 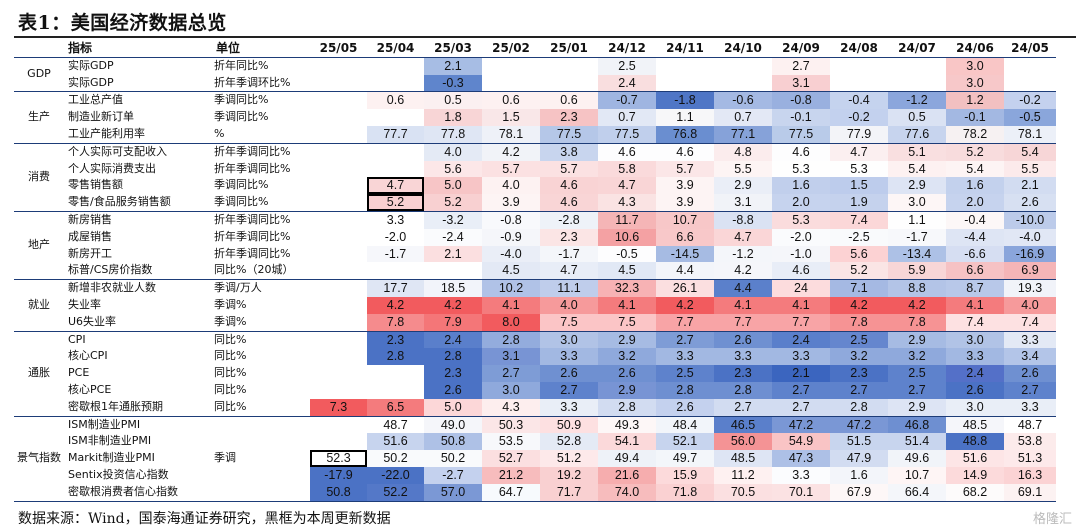 What do you see at coordinates (859, 203) in the screenshot?
I see `value-cell: 1.9` at bounding box center [859, 203].